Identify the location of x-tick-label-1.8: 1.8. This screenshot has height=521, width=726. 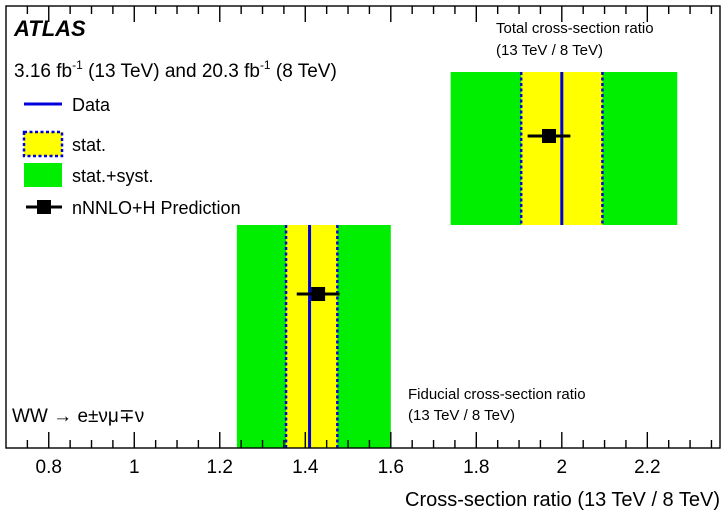
(476, 467).